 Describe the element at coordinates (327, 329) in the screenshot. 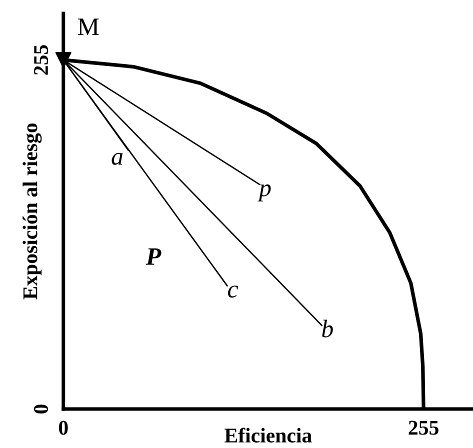

I see `annotation: b` at that location.